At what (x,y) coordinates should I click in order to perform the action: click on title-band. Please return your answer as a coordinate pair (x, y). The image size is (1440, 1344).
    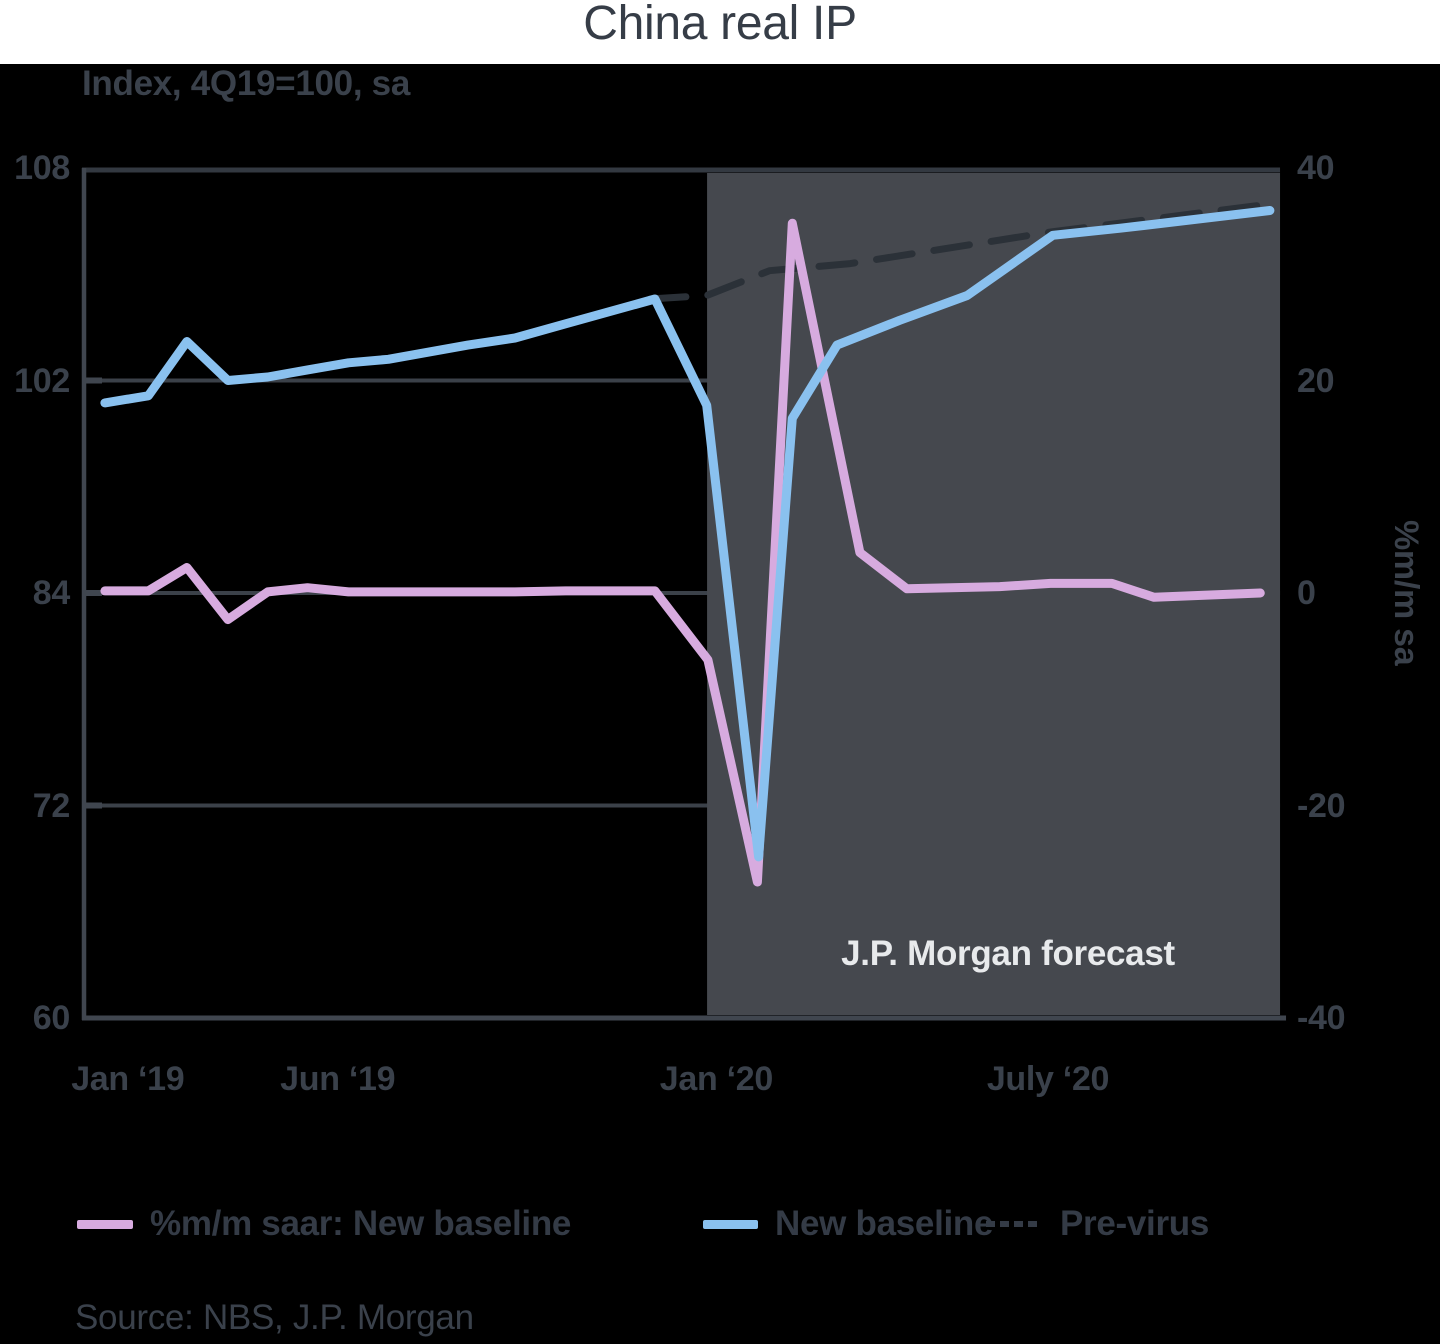
    Looking at the image, I should click on (720, 32).